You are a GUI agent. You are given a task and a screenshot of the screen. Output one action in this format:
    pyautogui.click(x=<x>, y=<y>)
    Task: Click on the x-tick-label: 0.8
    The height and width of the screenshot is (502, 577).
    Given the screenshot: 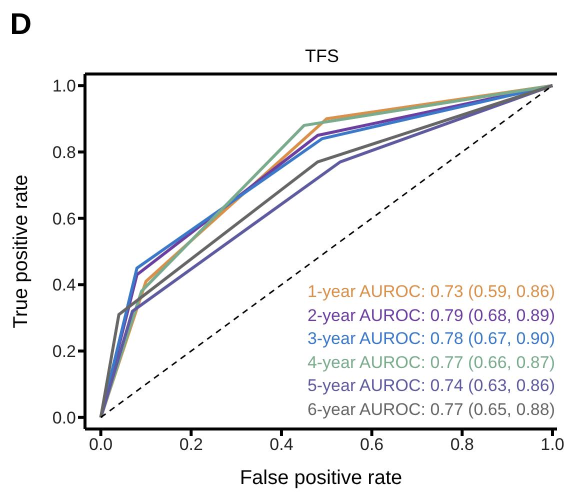 What is the action you would take?
    pyautogui.click(x=462, y=444)
    